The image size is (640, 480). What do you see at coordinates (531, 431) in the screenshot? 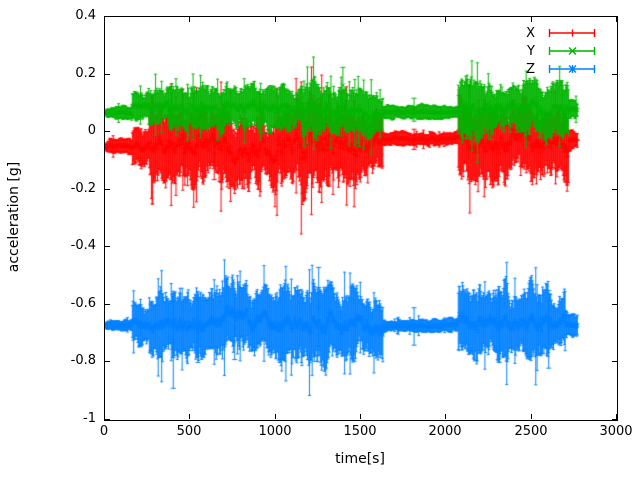
I see `x-tick-label: 2500` at bounding box center [531, 431].